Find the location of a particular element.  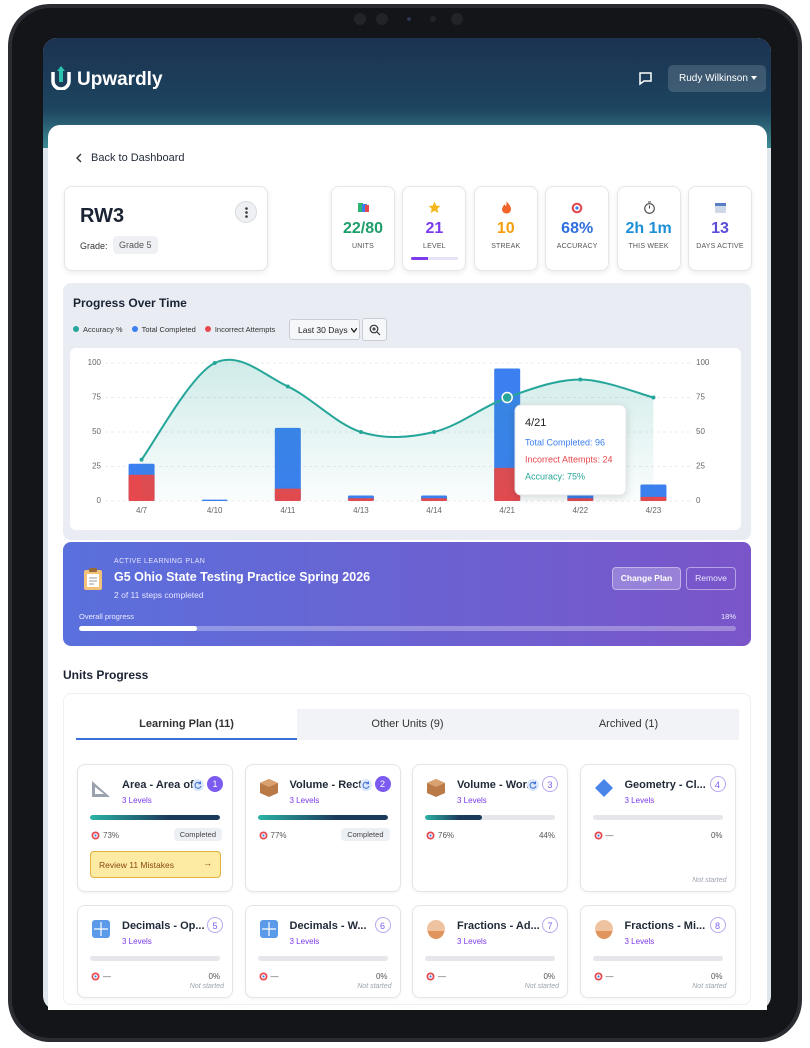

tooltip-line: Accuracy: 75% is located at coordinates (555, 476).